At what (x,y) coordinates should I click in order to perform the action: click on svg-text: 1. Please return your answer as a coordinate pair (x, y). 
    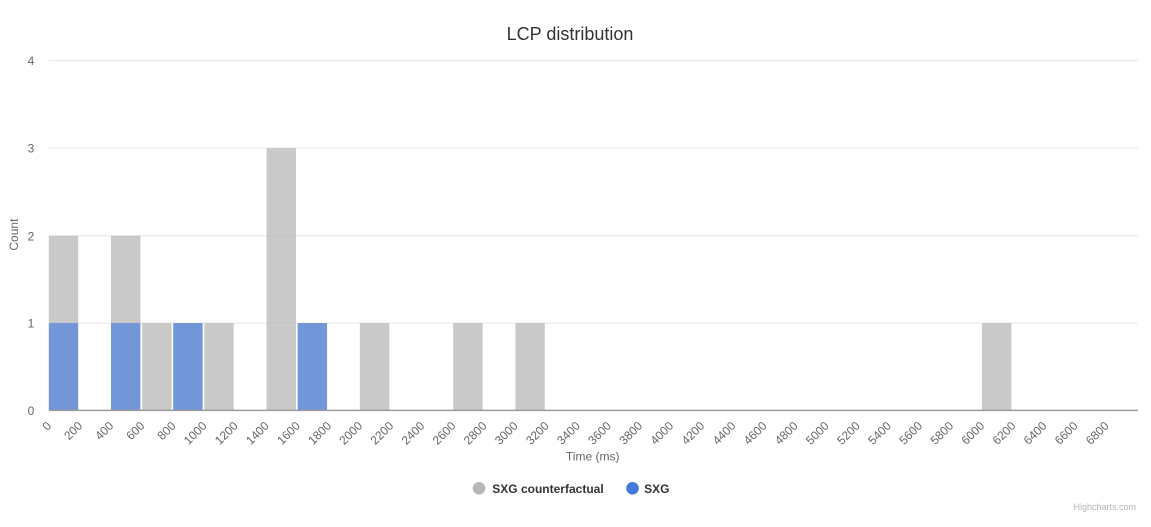
    Looking at the image, I should click on (31, 324).